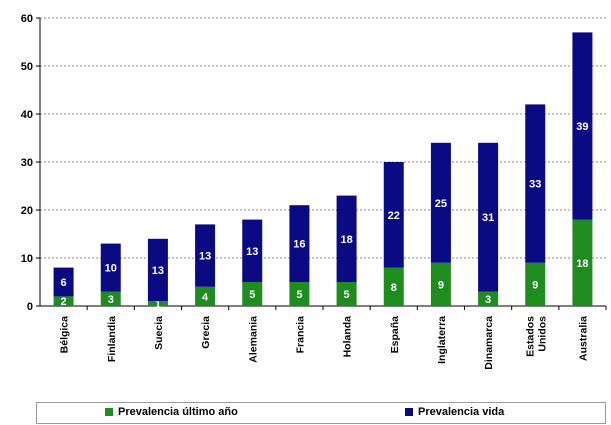 Image resolution: width=611 pixels, height=425 pixels. I want to click on data-label: 25, so click(441, 204).